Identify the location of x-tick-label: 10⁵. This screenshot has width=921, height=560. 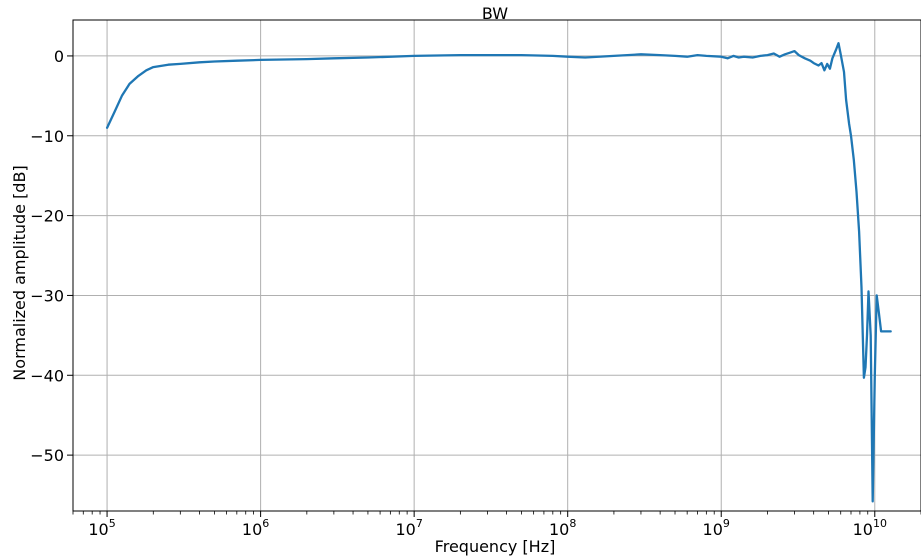
(101, 528).